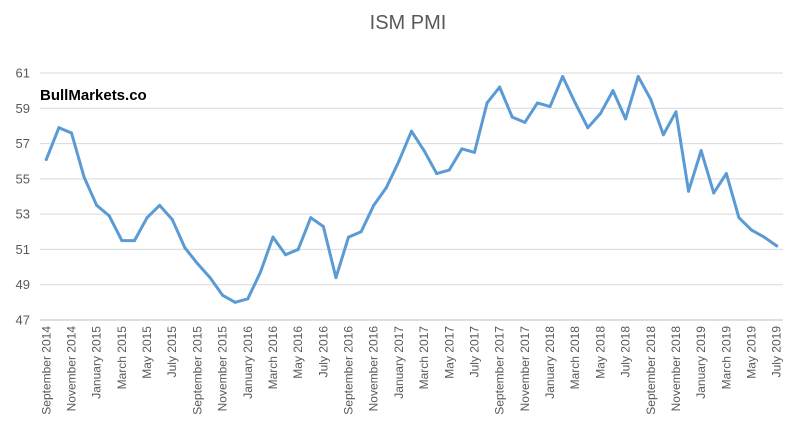 The width and height of the screenshot is (800, 437). I want to click on x-tick-label: November 2014, so click(71, 369).